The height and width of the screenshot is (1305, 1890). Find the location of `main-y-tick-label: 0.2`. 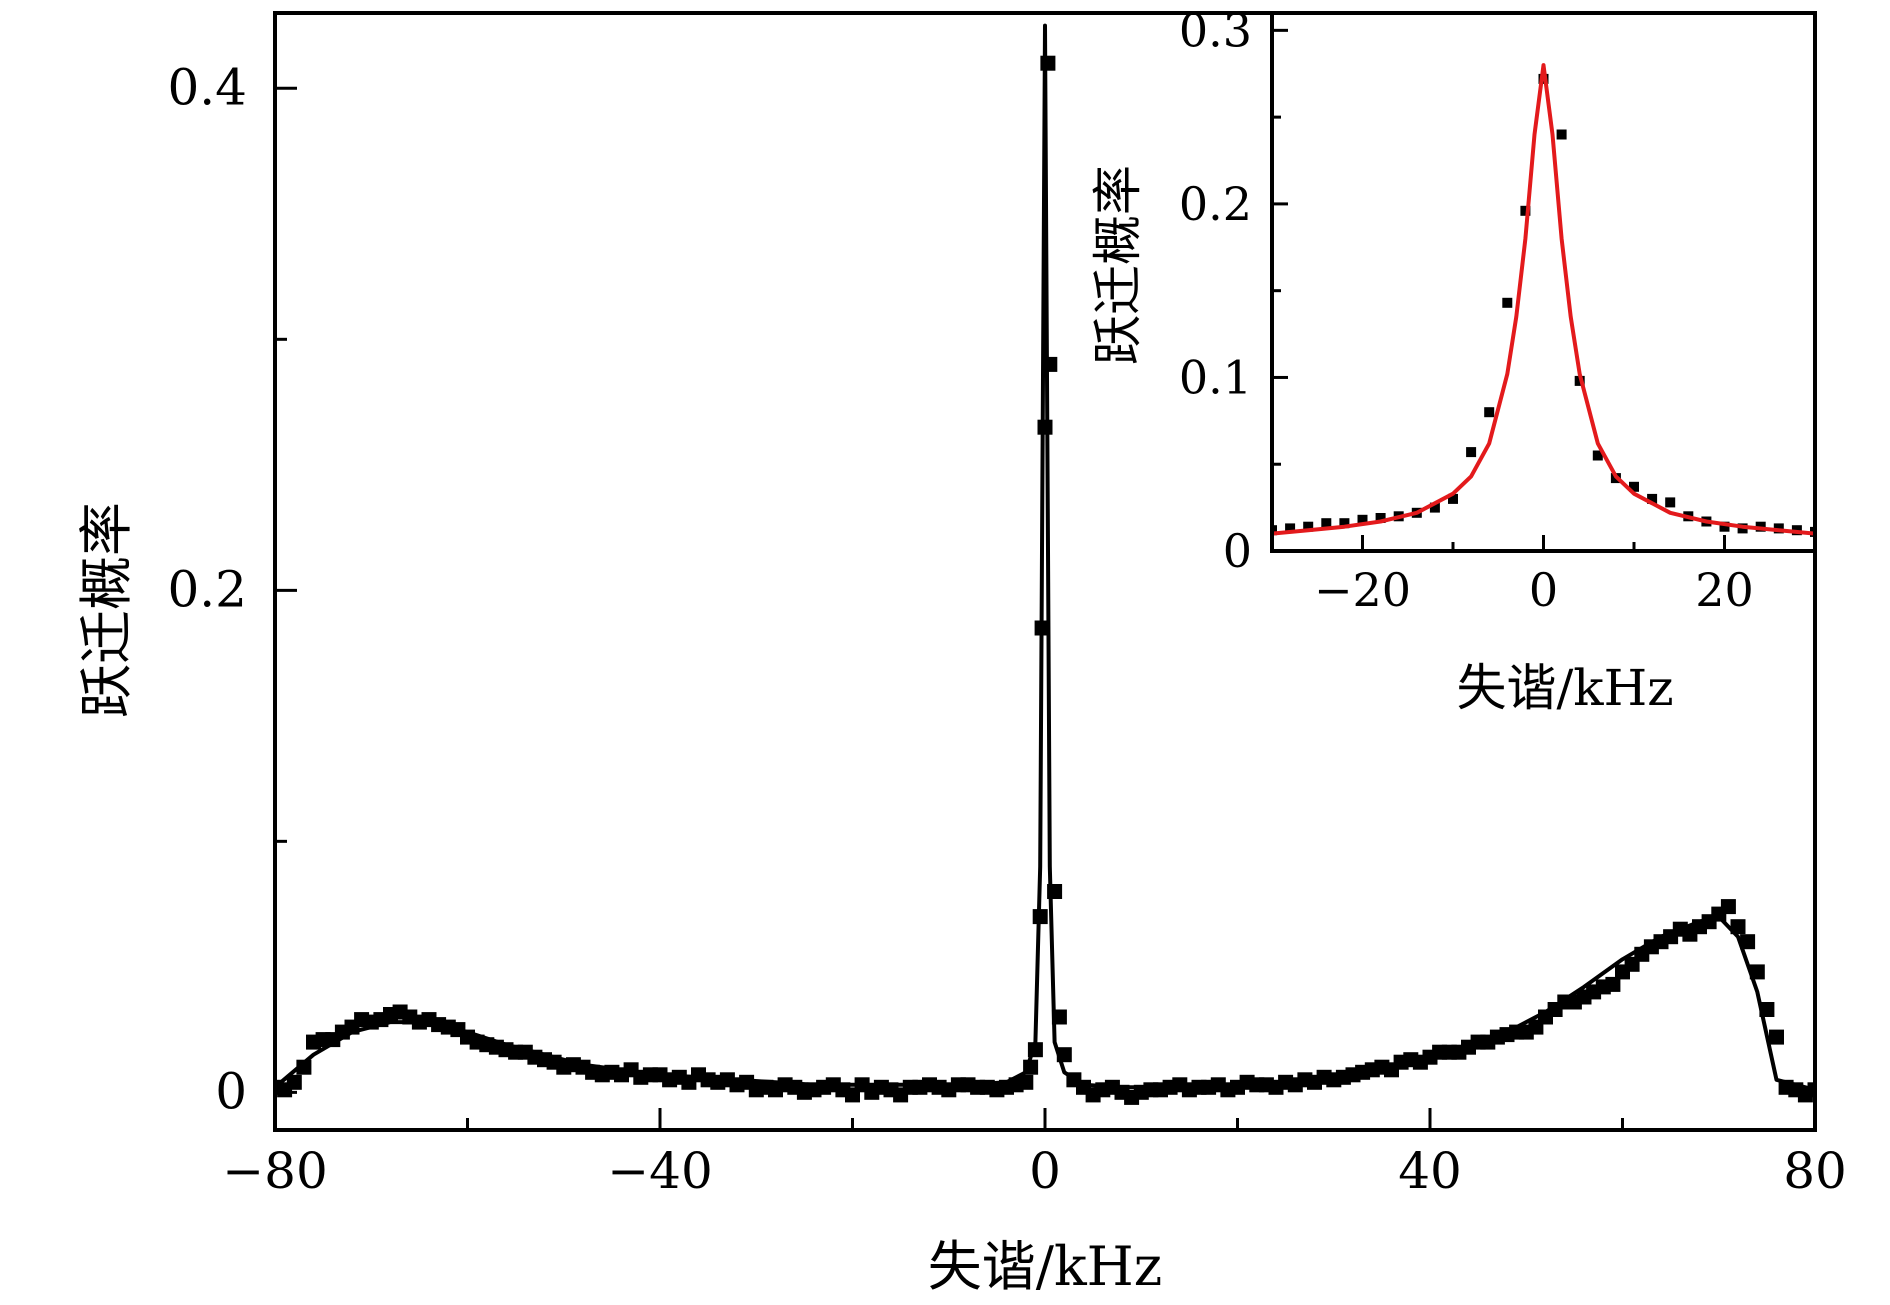

main-y-tick-label: 0.2 is located at coordinates (207, 589).